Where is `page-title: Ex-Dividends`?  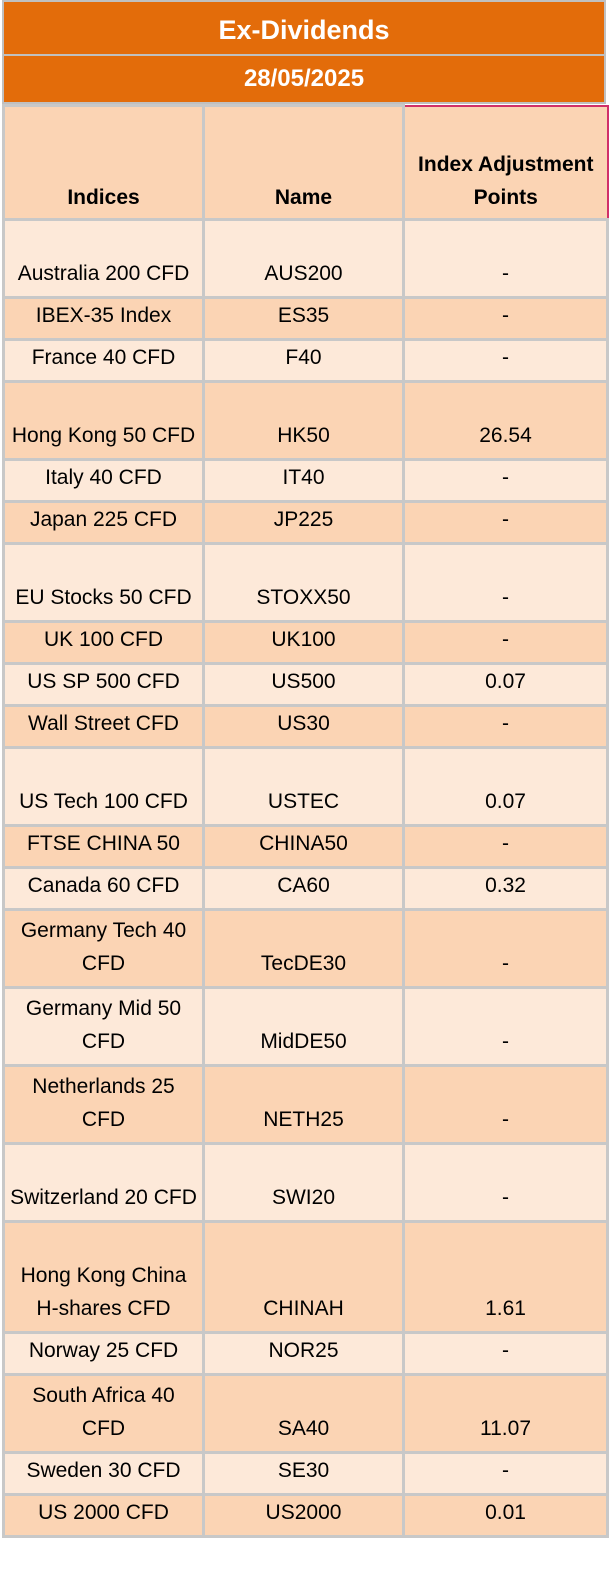 page-title: Ex-Dividends is located at coordinates (304, 28).